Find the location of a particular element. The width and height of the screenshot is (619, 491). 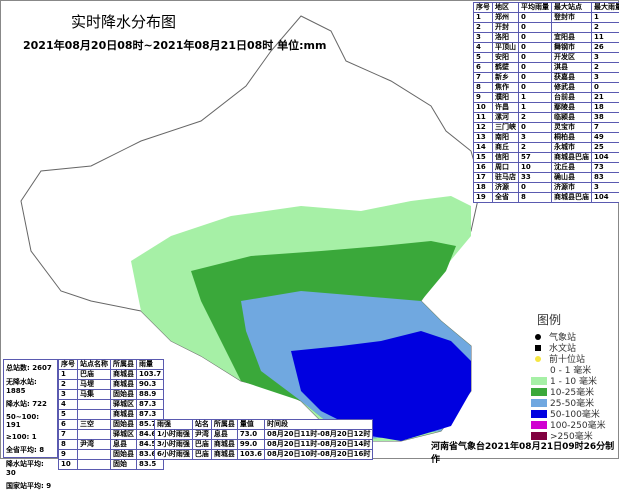

table-cell: 马集 is located at coordinates (94, 395).